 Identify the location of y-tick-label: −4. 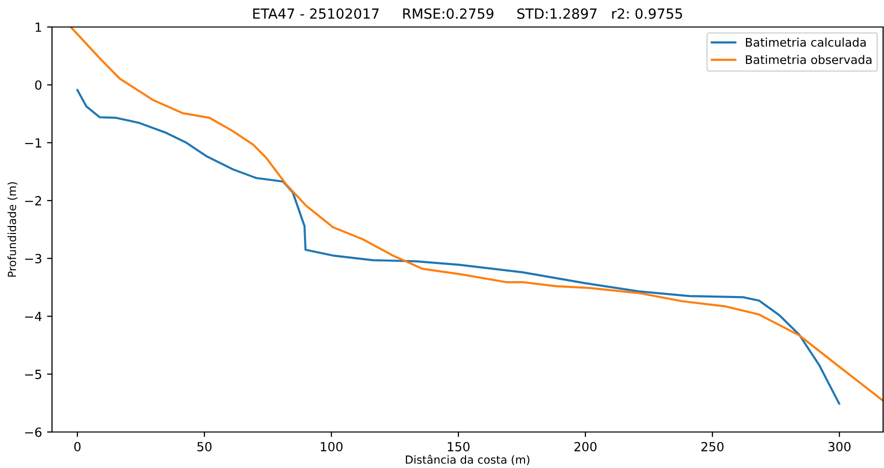
(33, 317).